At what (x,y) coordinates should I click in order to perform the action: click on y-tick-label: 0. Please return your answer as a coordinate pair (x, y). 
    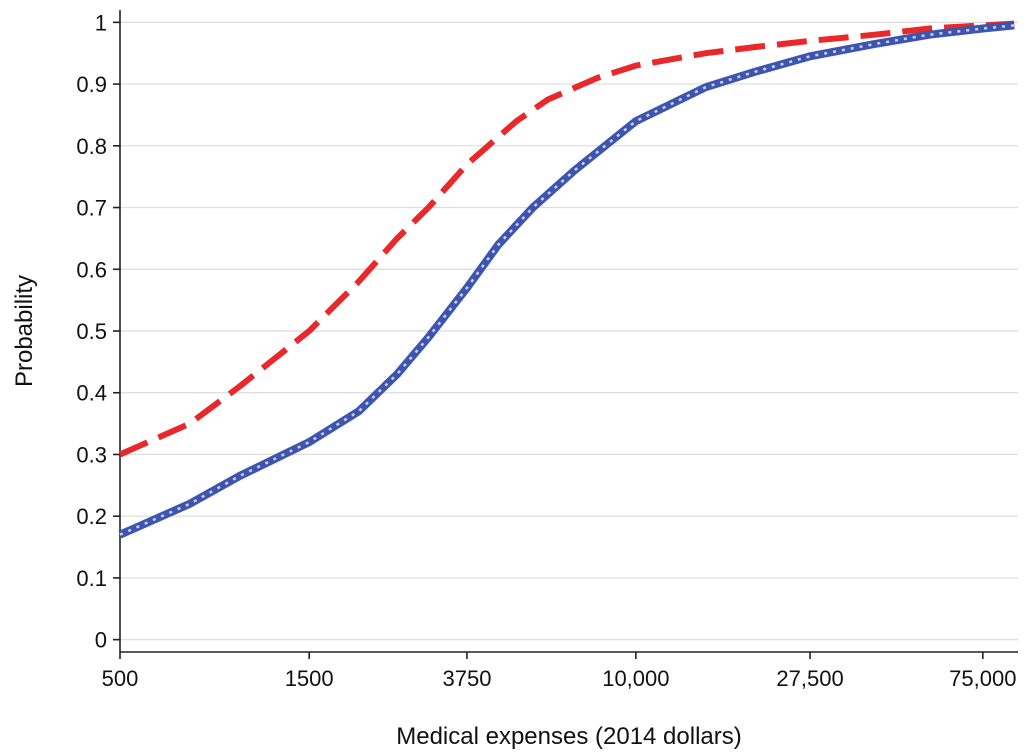
    Looking at the image, I should click on (101, 640).